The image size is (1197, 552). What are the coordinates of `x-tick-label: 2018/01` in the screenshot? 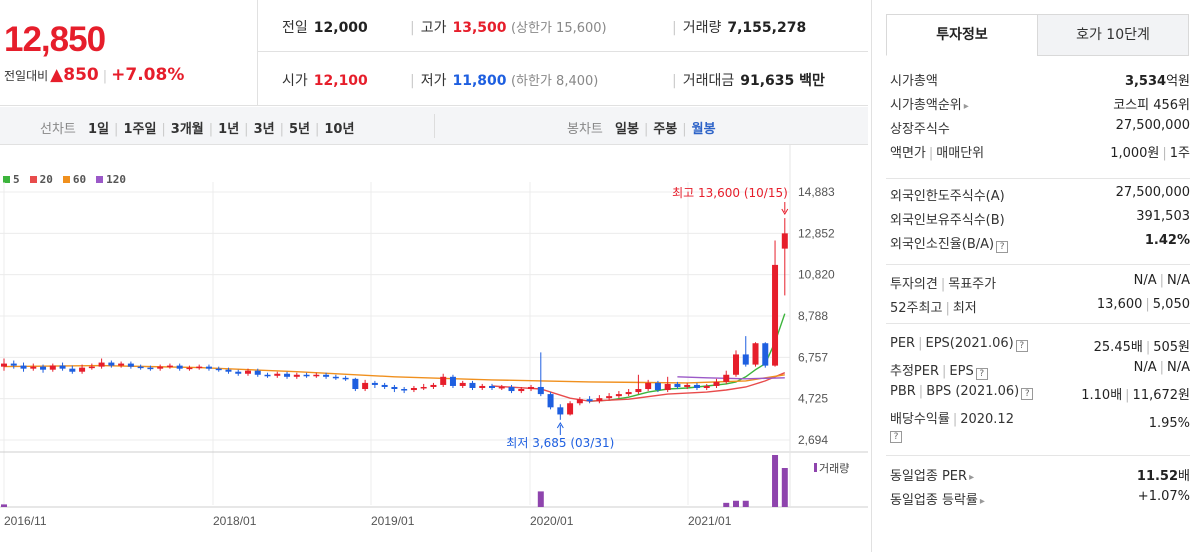 It's located at (235, 521).